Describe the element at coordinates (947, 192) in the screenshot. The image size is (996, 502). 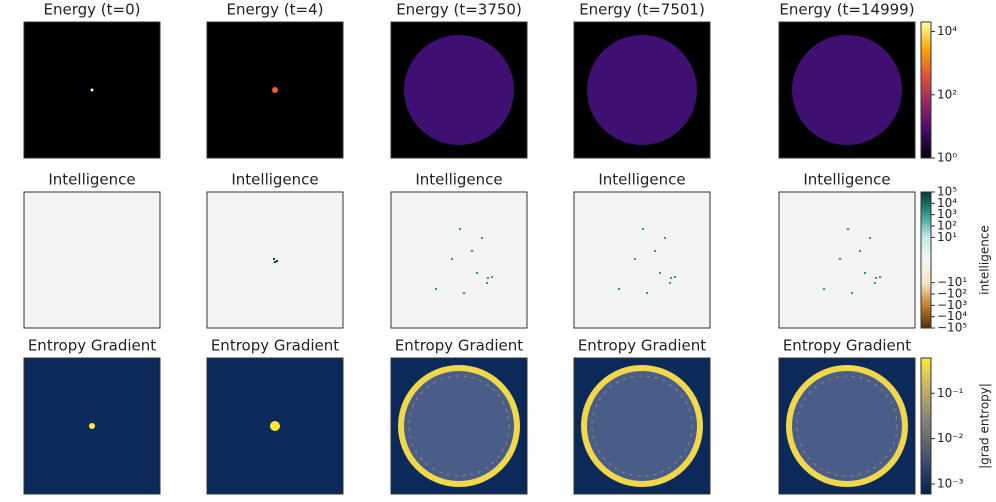
I see `tick-label: 10⁵` at that location.